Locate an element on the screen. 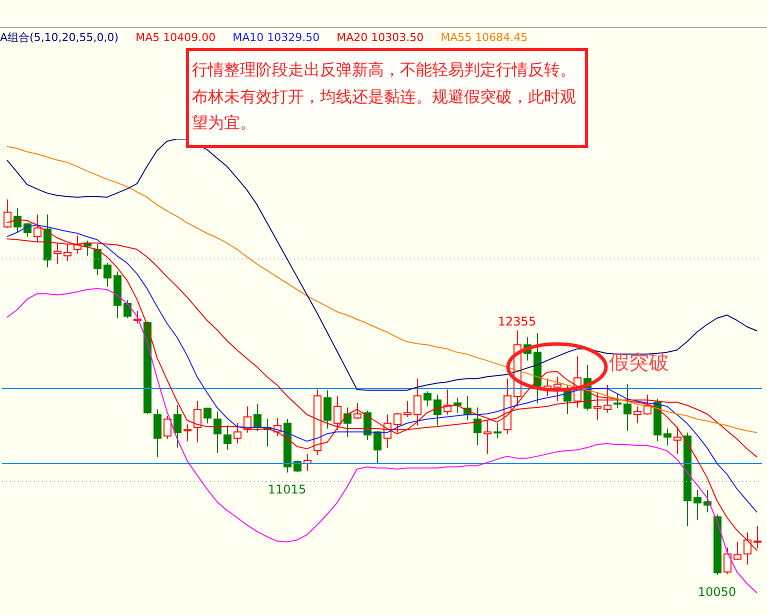  annotation: 假突破 is located at coordinates (639, 362).